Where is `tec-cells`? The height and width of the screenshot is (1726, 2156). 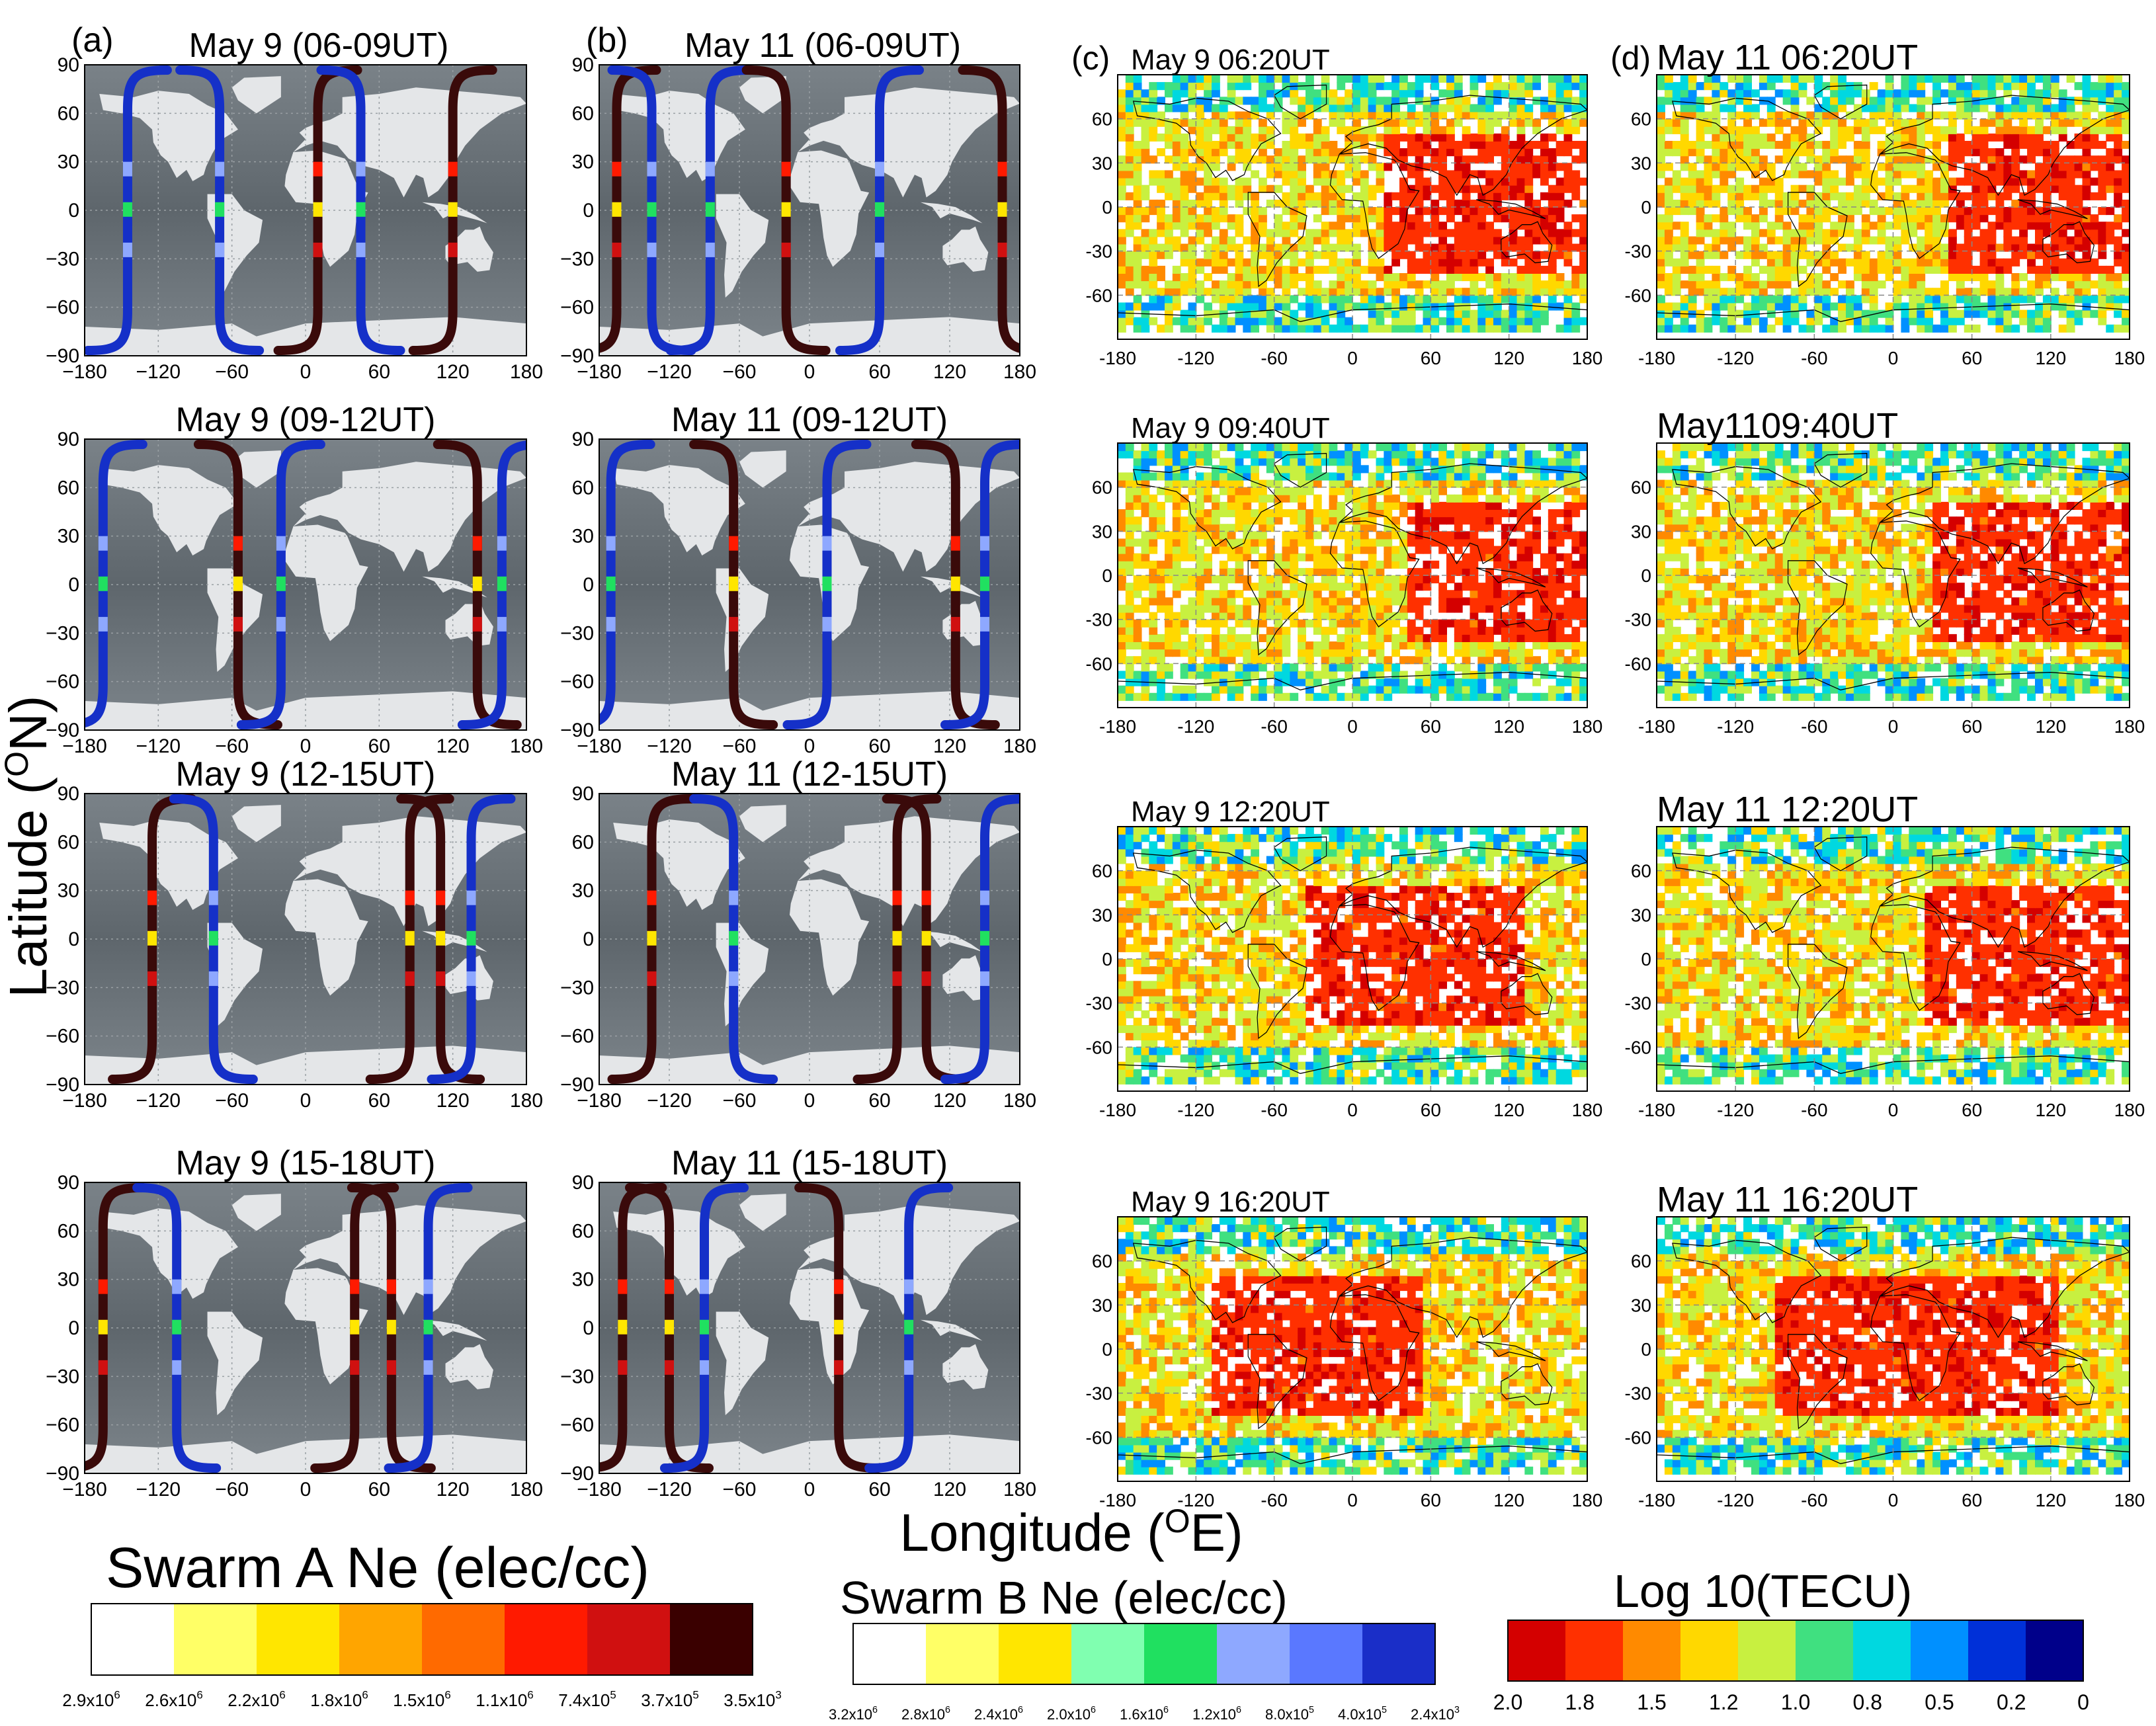 tec-cells is located at coordinates (1352, 204).